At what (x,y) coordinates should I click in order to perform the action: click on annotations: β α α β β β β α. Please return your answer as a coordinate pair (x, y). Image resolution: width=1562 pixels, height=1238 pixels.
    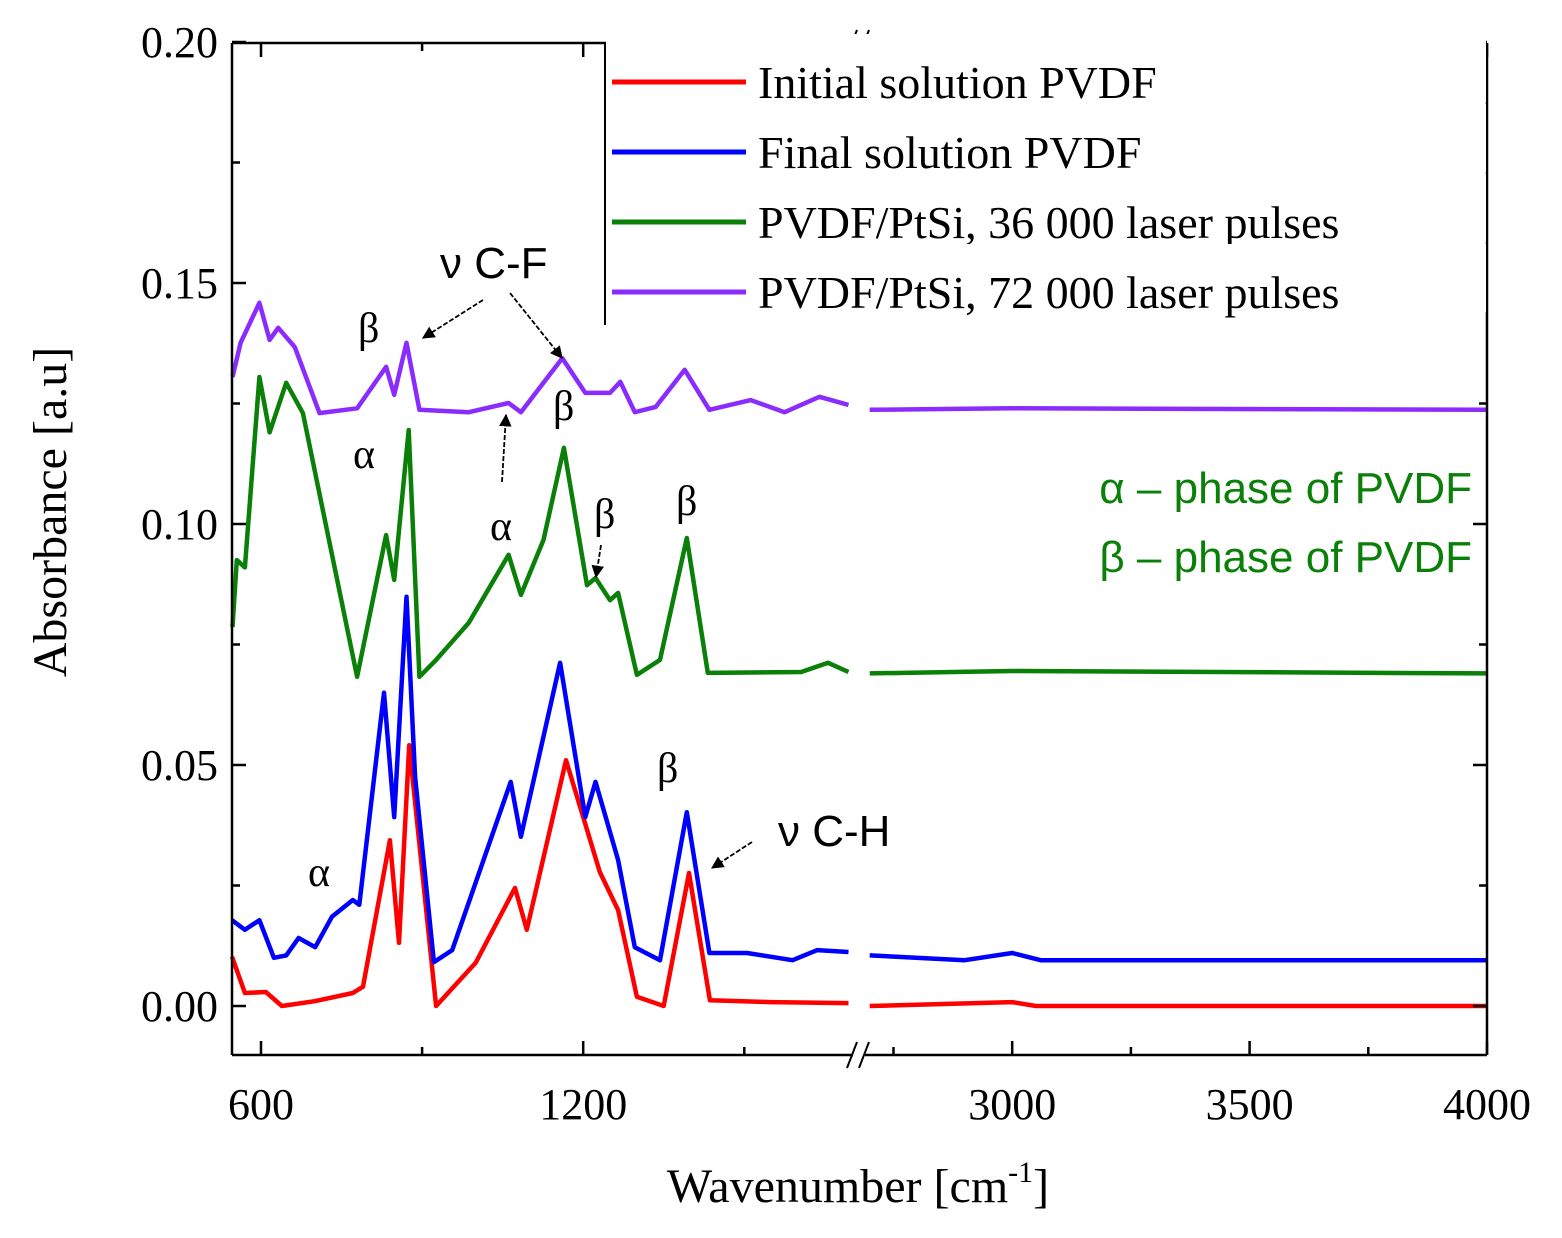
    Looking at the image, I should click on (502, 601).